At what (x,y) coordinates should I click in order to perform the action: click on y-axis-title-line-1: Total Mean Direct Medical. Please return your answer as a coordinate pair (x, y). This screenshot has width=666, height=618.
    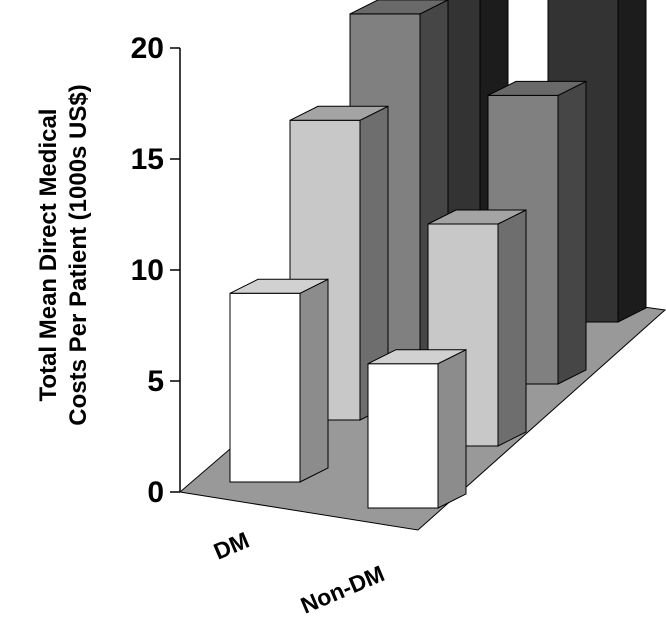
    Looking at the image, I should click on (48, 255).